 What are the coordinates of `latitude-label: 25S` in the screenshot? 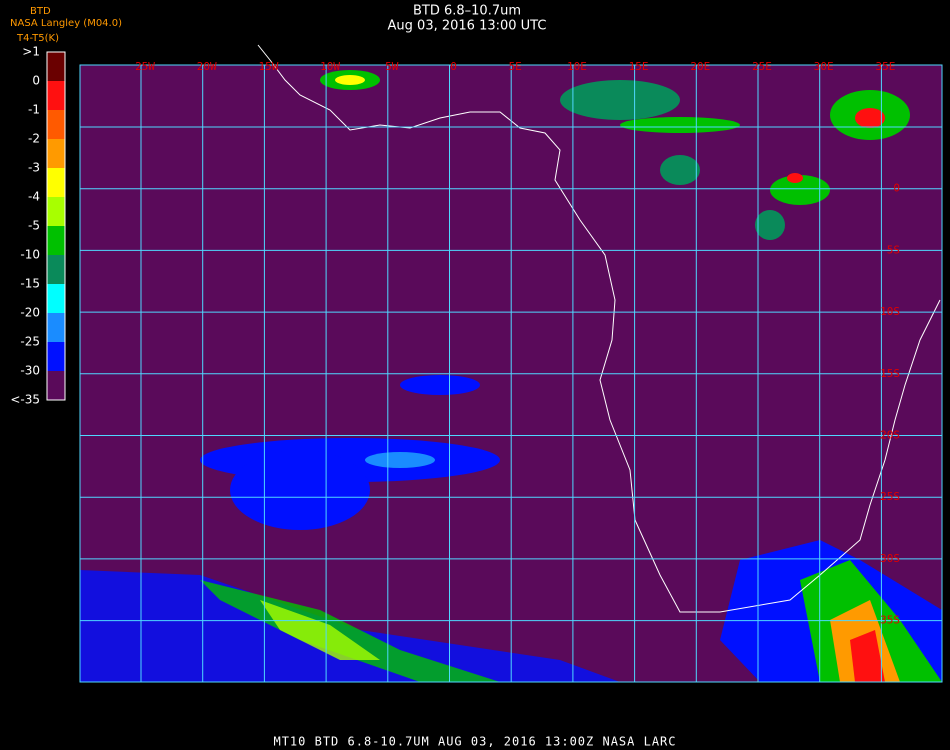 It's located at (890, 496).